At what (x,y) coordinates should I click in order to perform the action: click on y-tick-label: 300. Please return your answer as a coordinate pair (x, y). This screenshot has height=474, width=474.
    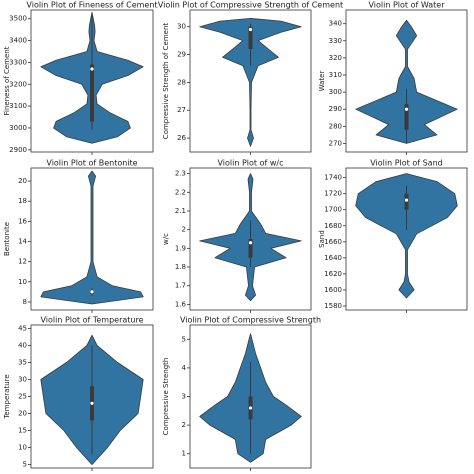
    Looking at the image, I should click on (335, 92).